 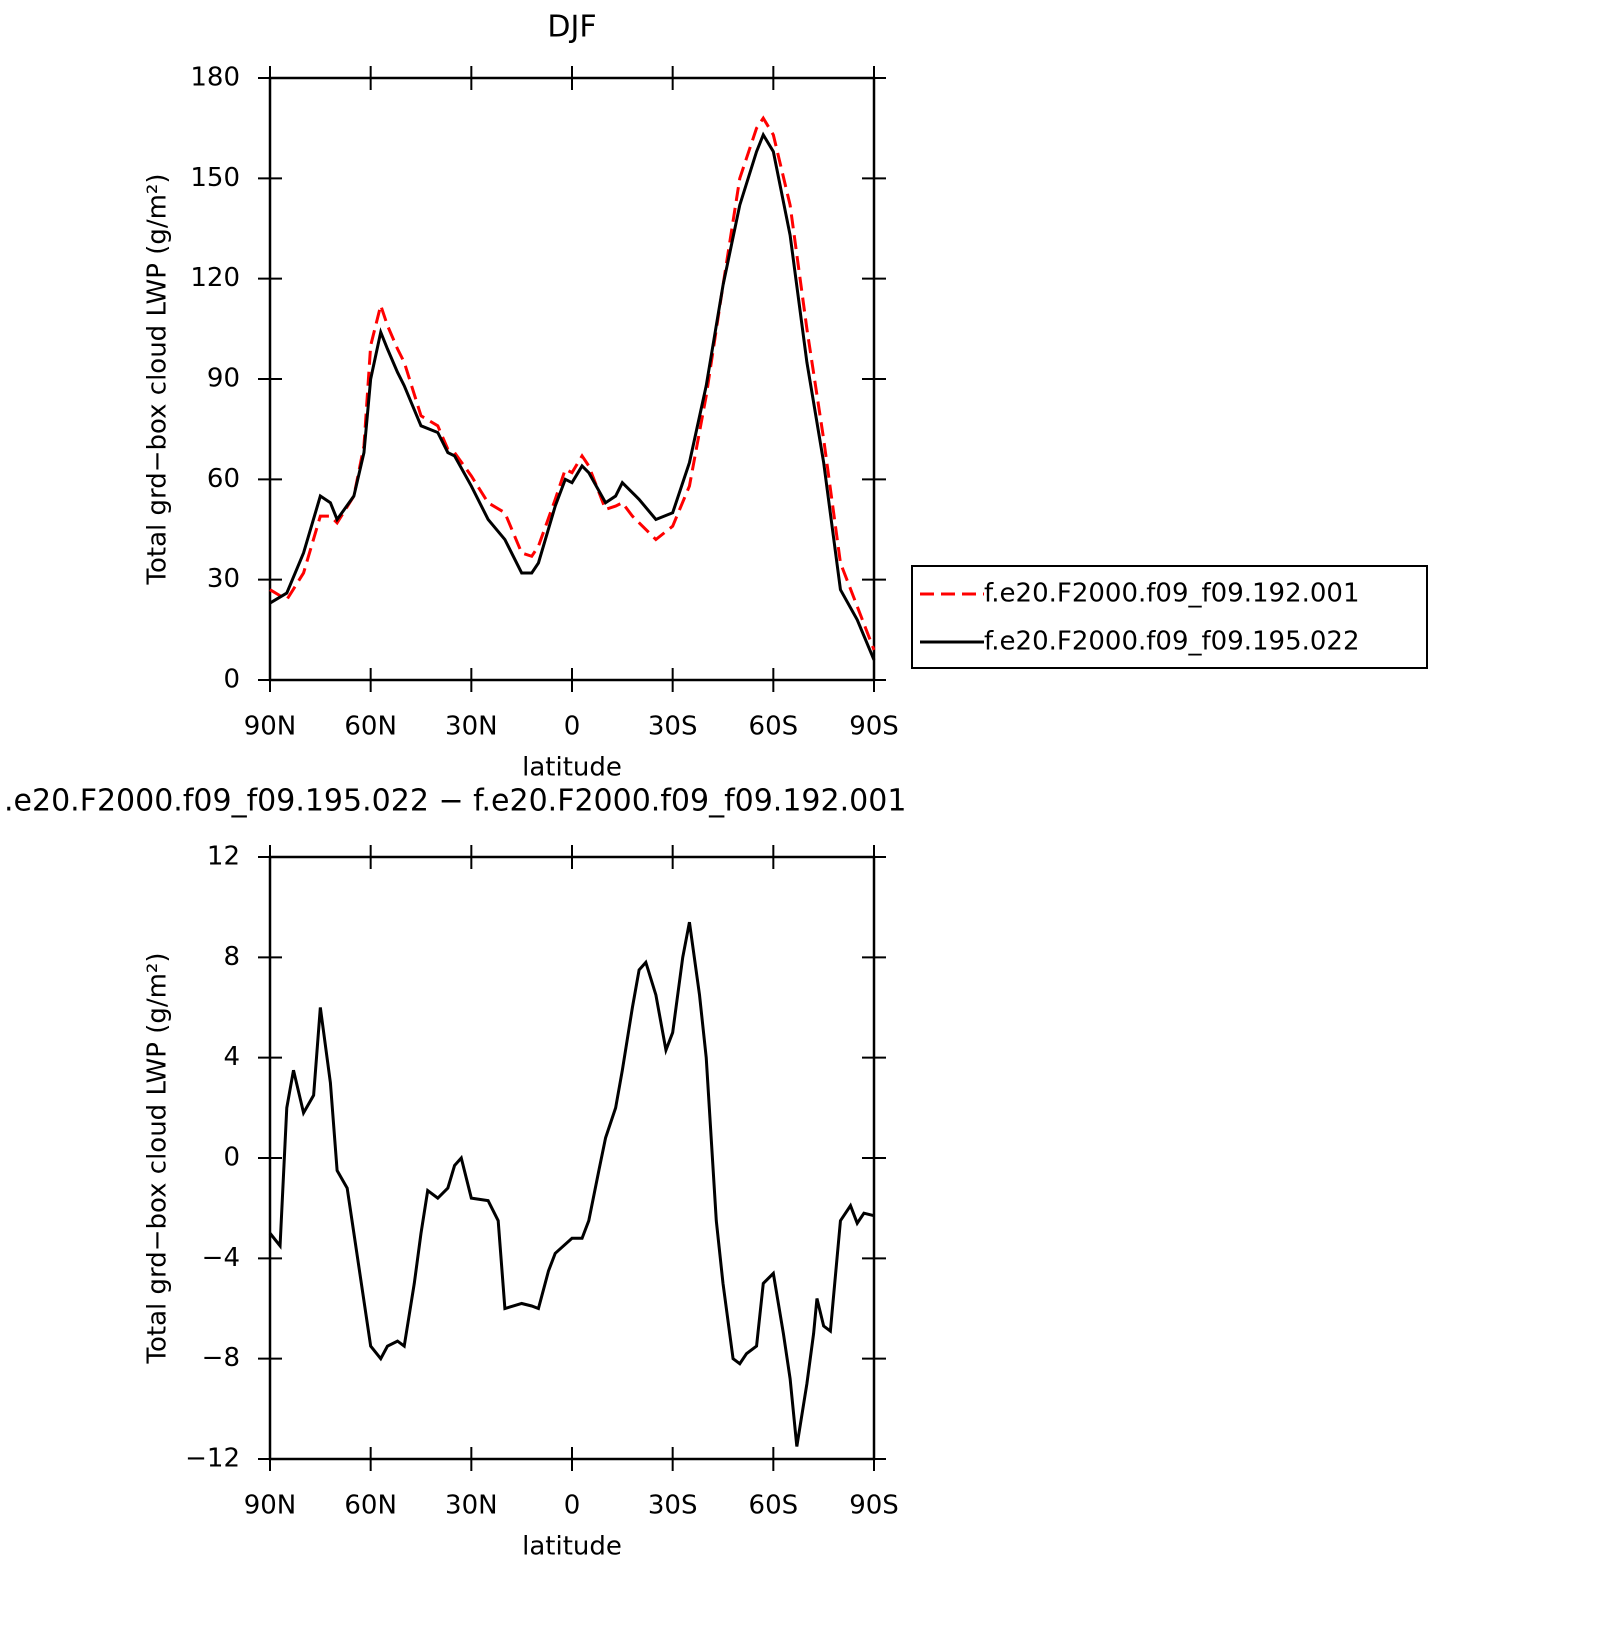 What do you see at coordinates (1169, 617) in the screenshot?
I see `legend-box` at bounding box center [1169, 617].